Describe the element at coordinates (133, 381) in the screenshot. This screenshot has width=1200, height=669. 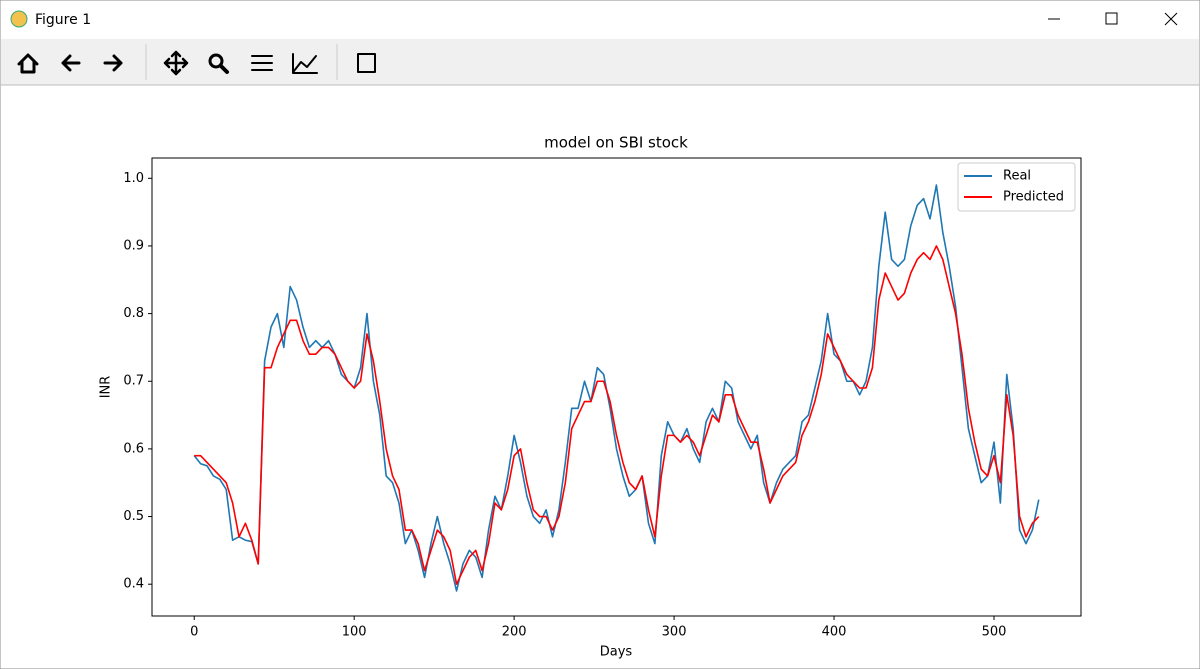
I see `y-tick-label: 0.7` at that location.